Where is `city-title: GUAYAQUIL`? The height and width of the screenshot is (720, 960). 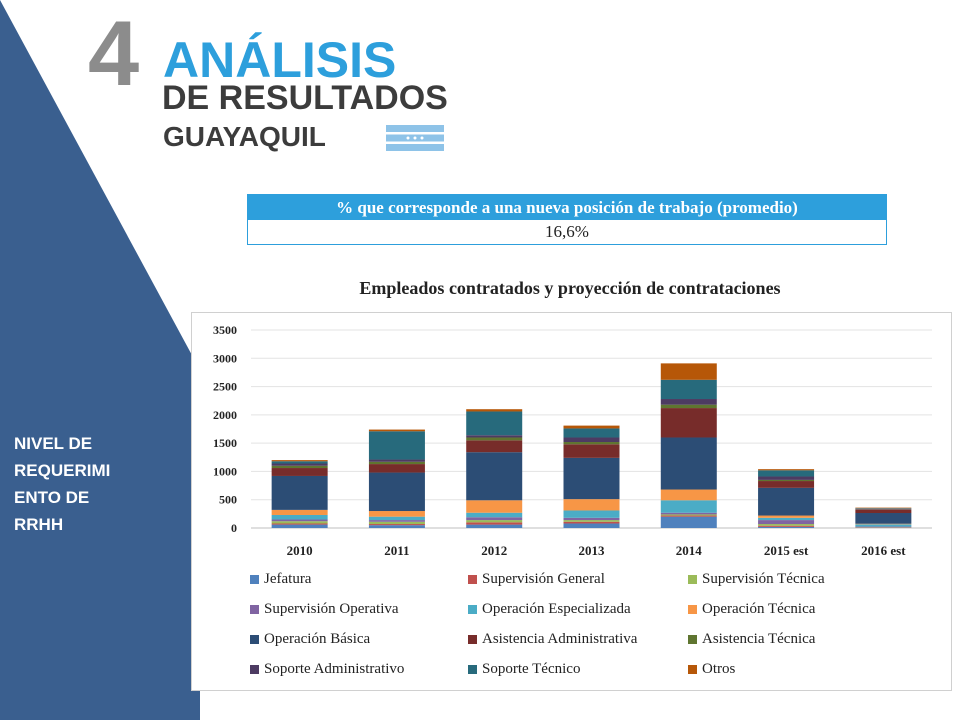
city-title: GUAYAQUIL is located at coordinates (244, 136).